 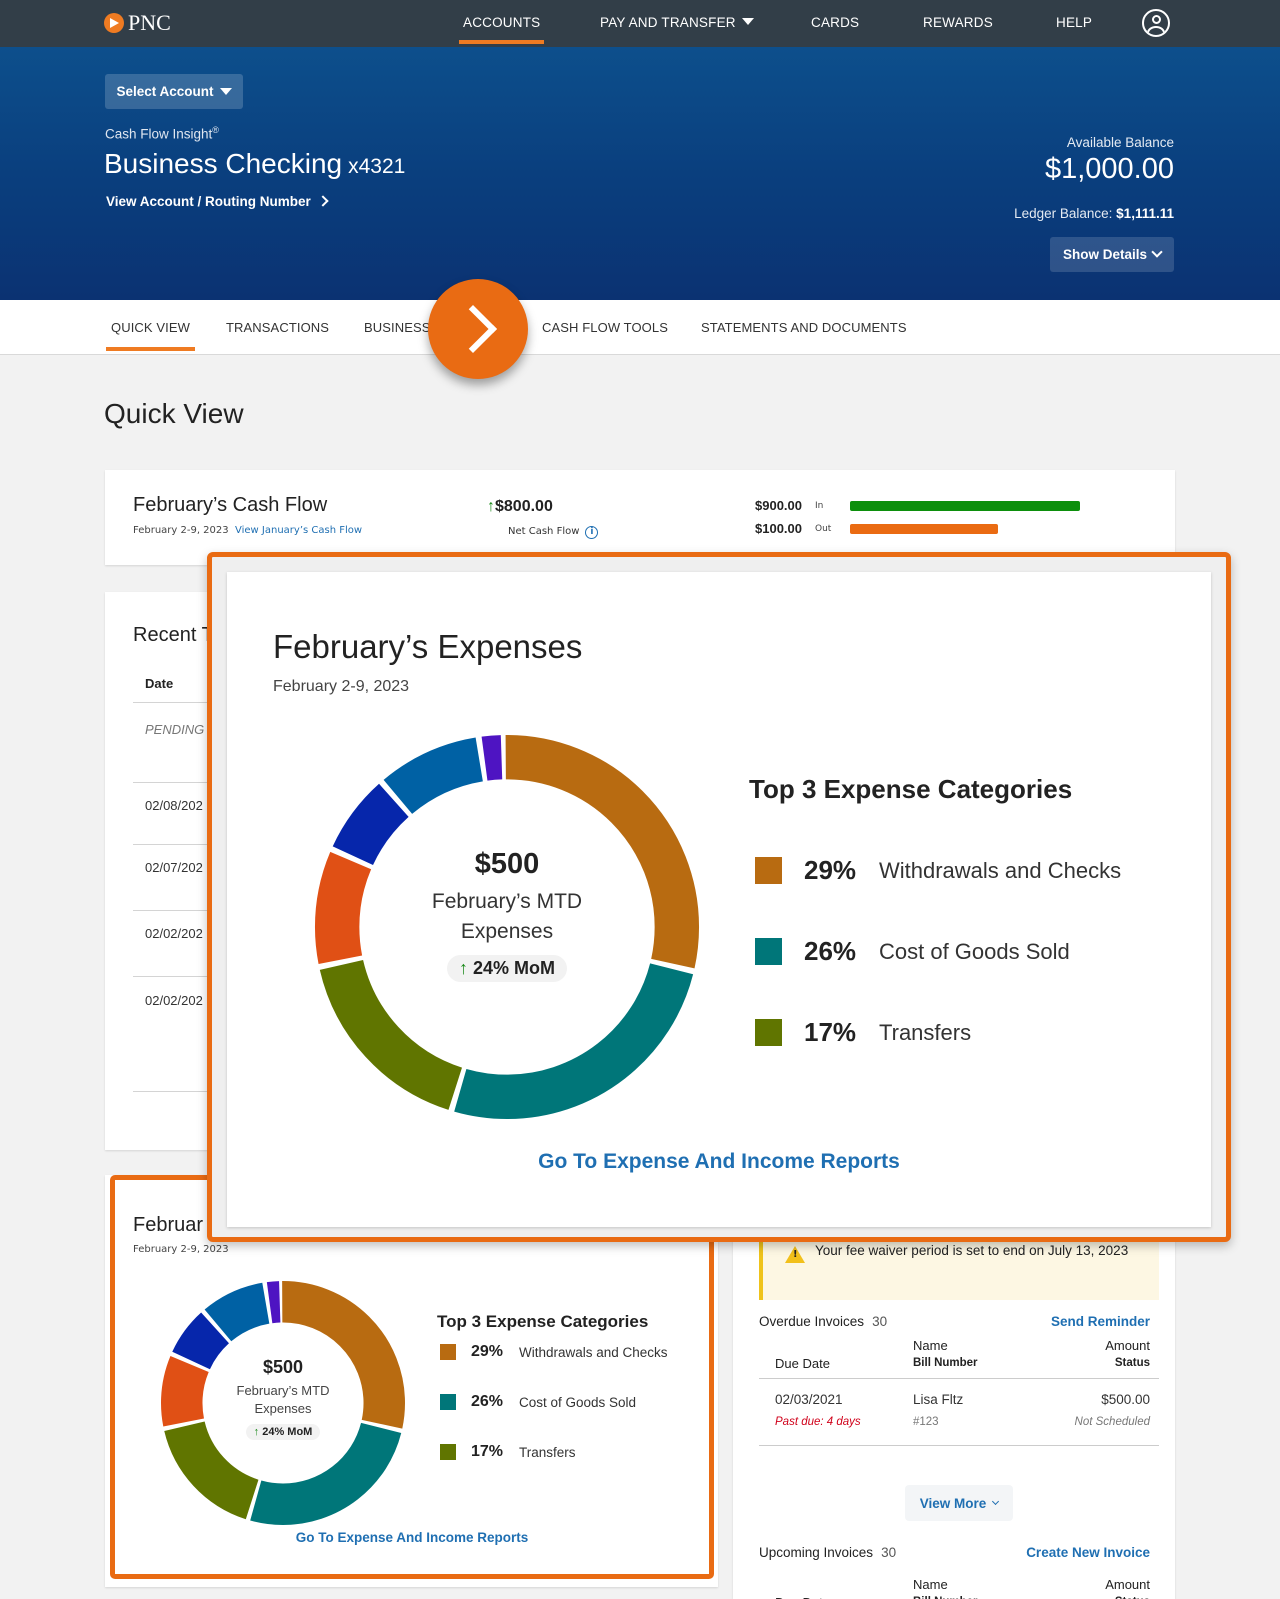 I want to click on nav-rewards: REWARDS, so click(x=958, y=22).